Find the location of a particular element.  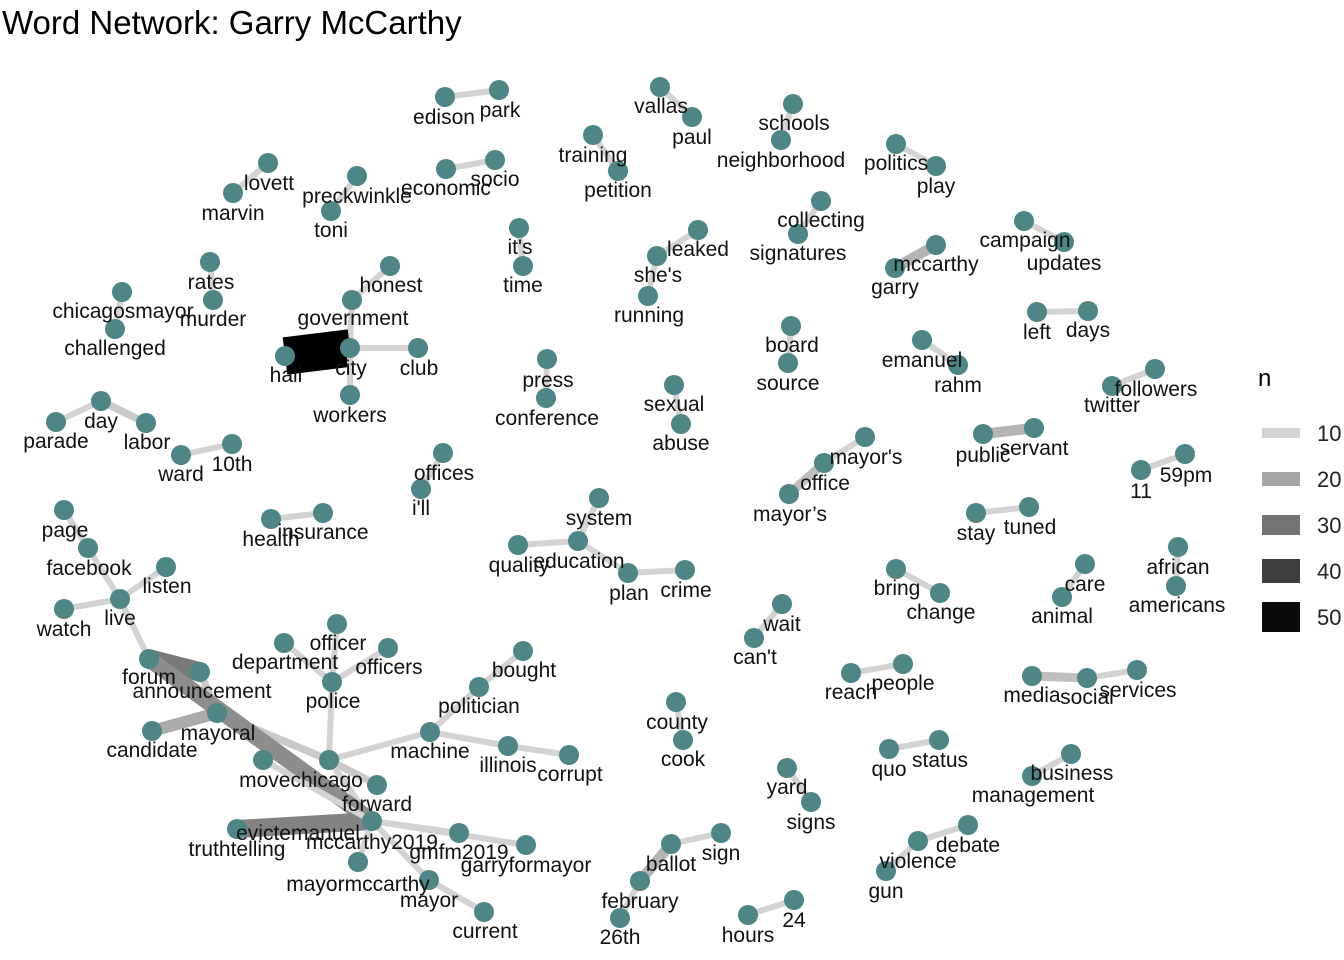

node-label-education: education is located at coordinates (578, 561).